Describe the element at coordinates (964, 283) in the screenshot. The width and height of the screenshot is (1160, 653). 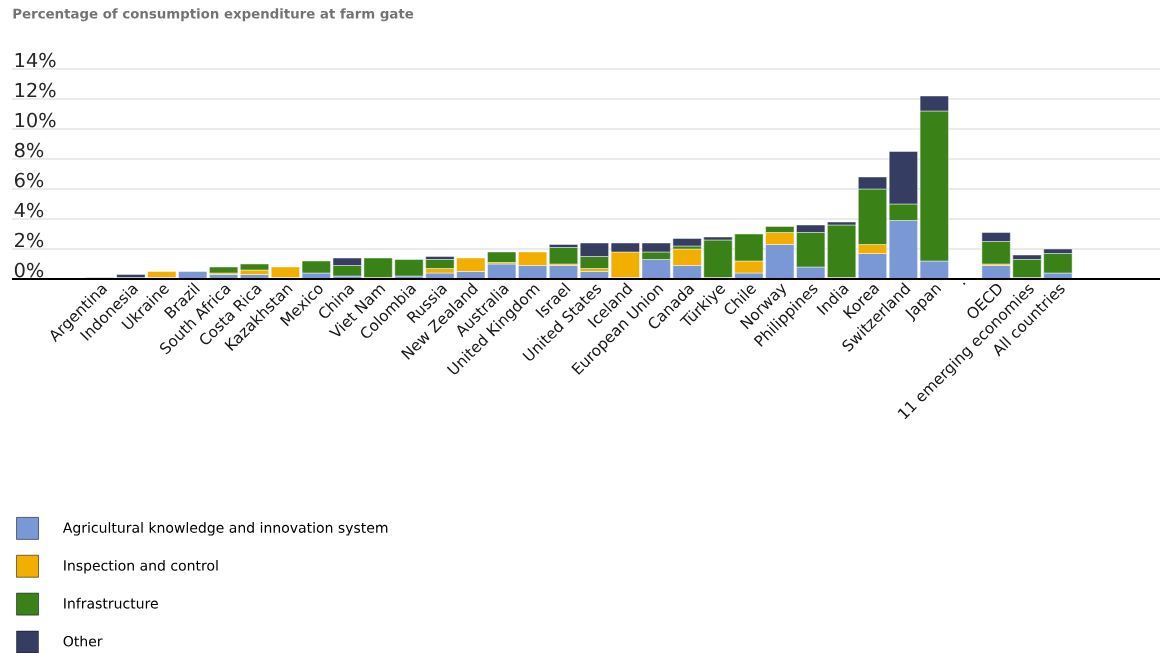
I see `x-tick-label: .` at that location.